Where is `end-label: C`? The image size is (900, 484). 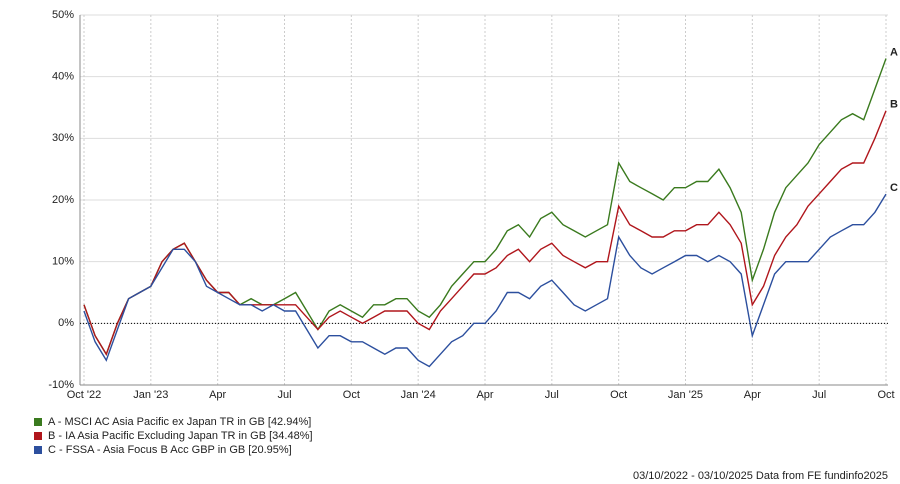
end-label: C is located at coordinates (894, 188).